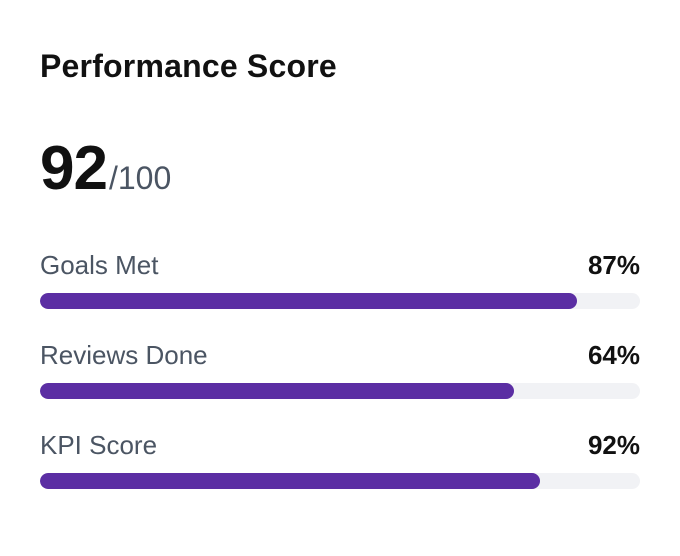  What do you see at coordinates (99, 265) in the screenshot?
I see `metric-label: Goals Met` at bounding box center [99, 265].